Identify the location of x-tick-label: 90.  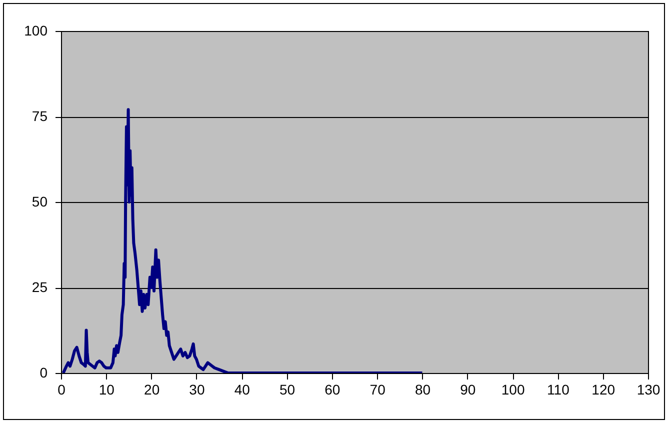
(468, 390).